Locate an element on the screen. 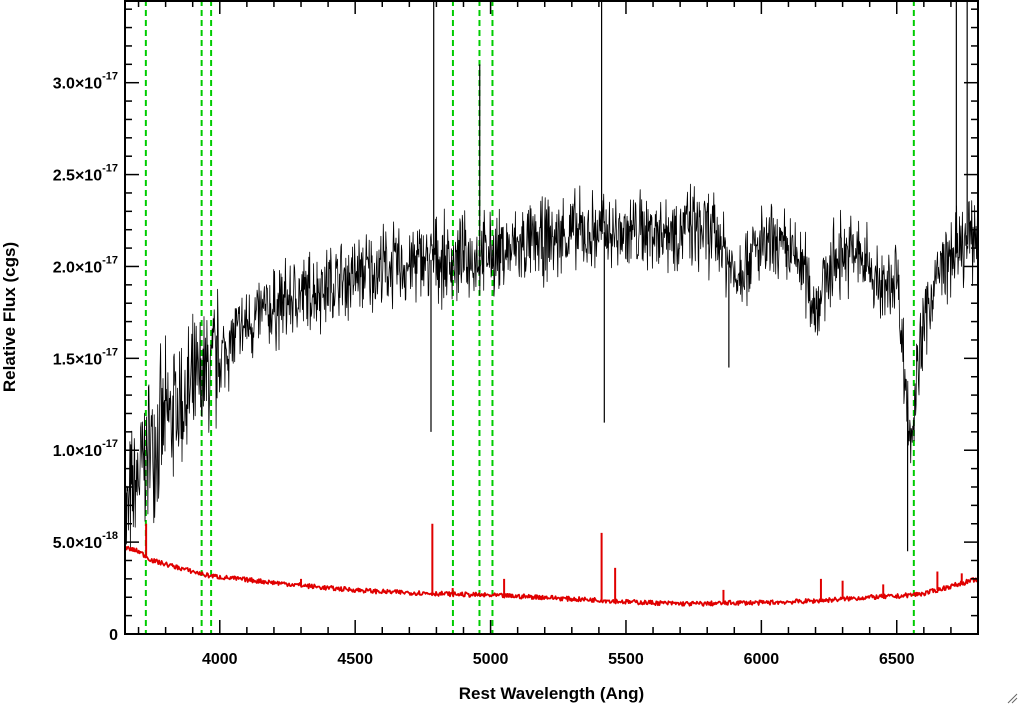 This screenshot has width=1020, height=706. y-tick-mantissa: 0 is located at coordinates (113, 635).